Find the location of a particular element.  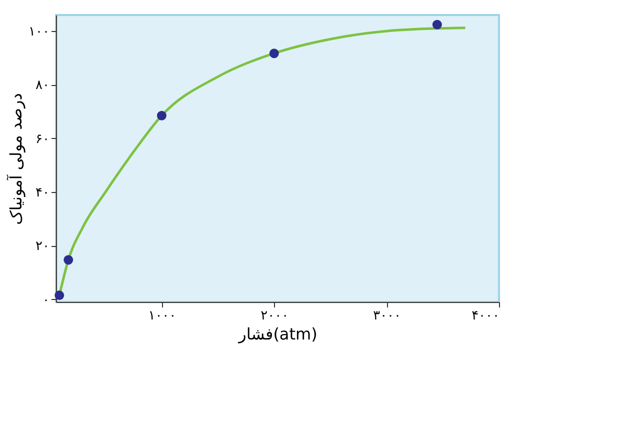

y-tick-label: ۲۰ is located at coordinates (43, 246).